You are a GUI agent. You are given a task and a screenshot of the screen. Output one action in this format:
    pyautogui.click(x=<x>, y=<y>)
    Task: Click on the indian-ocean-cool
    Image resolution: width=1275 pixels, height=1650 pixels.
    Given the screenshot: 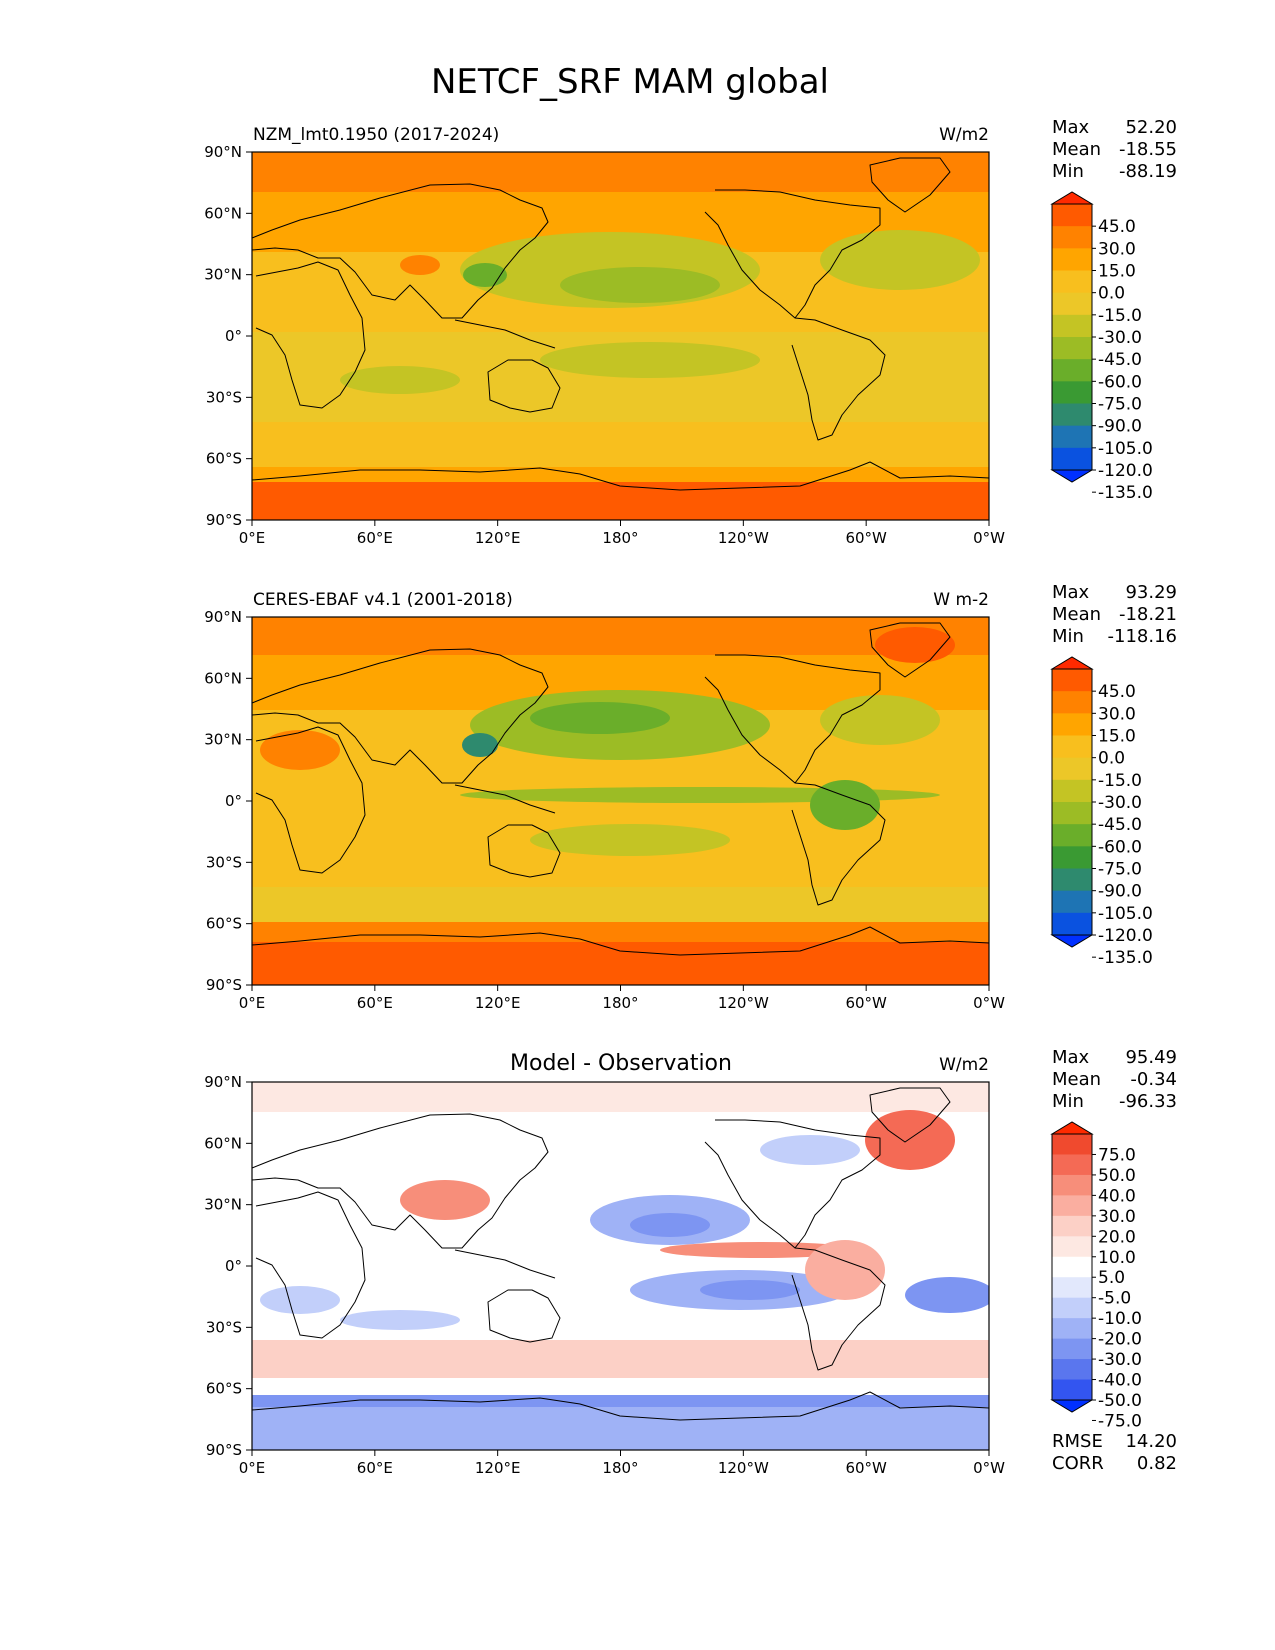 What is the action you would take?
    pyautogui.click(x=300, y=1300)
    